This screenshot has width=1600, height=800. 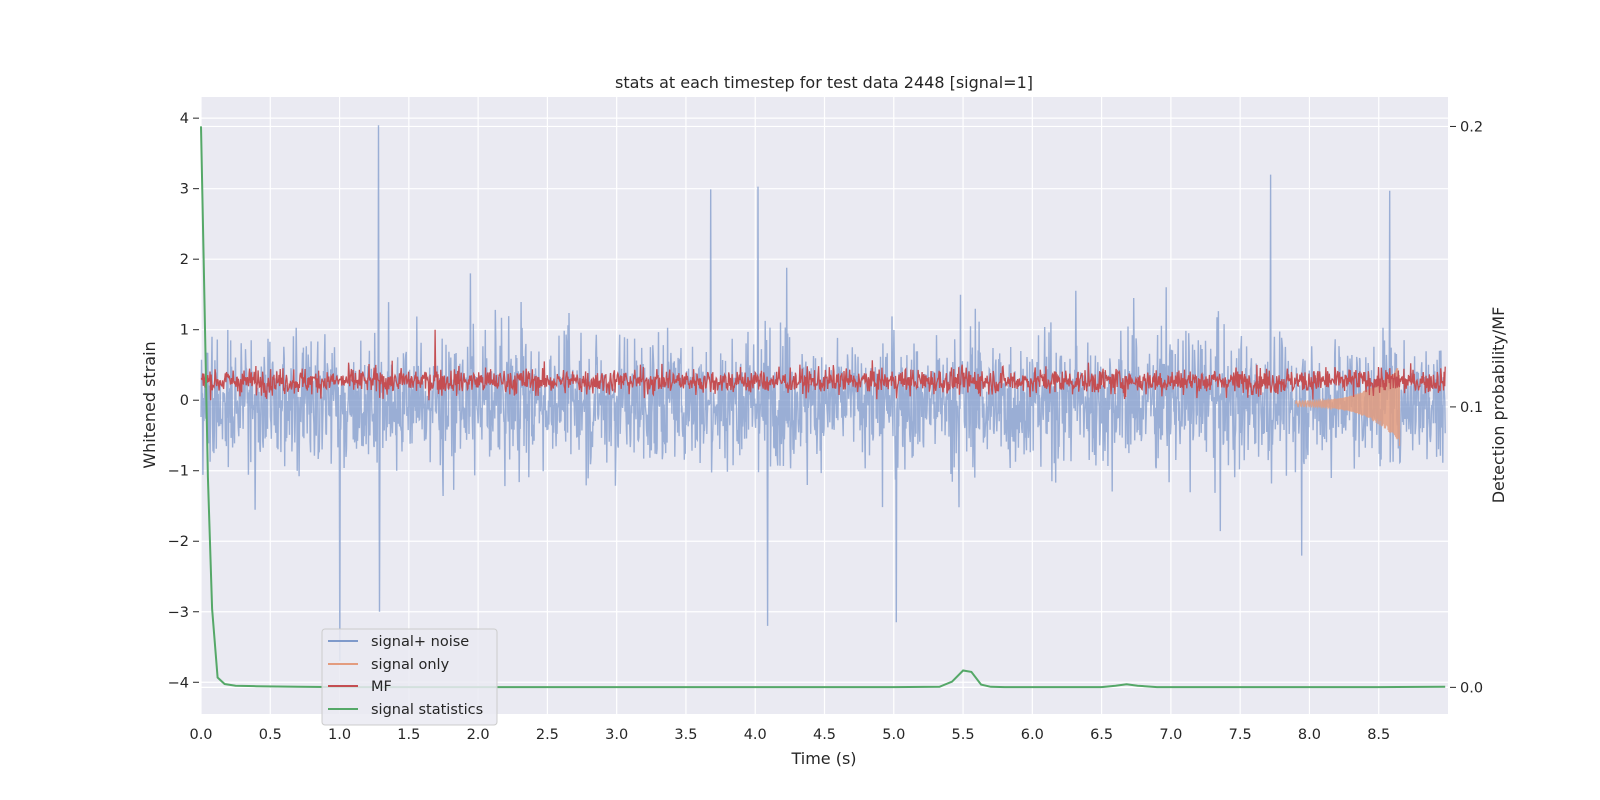 What do you see at coordinates (1498, 405) in the screenshot?
I see `y2-axis-label: Detection probability/MF` at bounding box center [1498, 405].